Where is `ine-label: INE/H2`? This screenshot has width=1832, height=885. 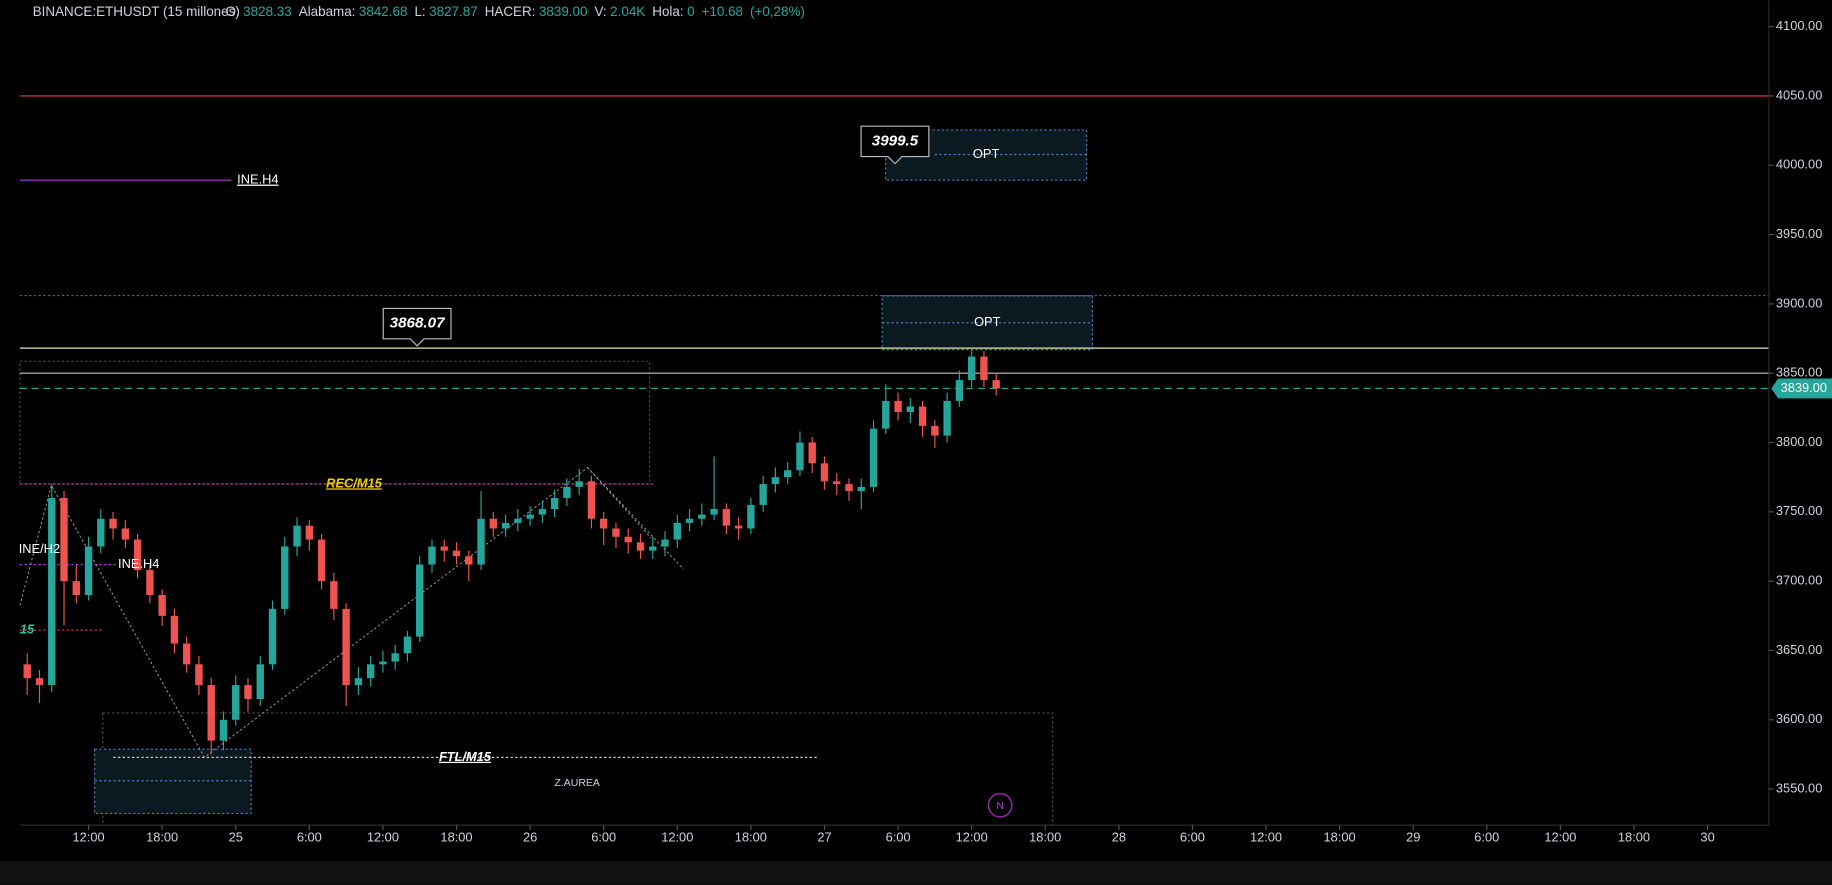 ine-label: INE/H2 is located at coordinates (39, 548).